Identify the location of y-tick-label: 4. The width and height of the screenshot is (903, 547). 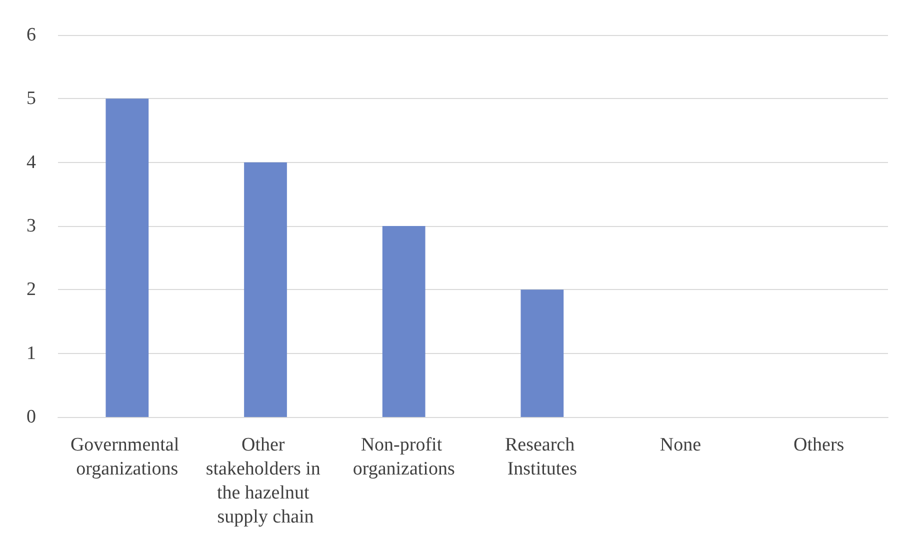
(31, 162).